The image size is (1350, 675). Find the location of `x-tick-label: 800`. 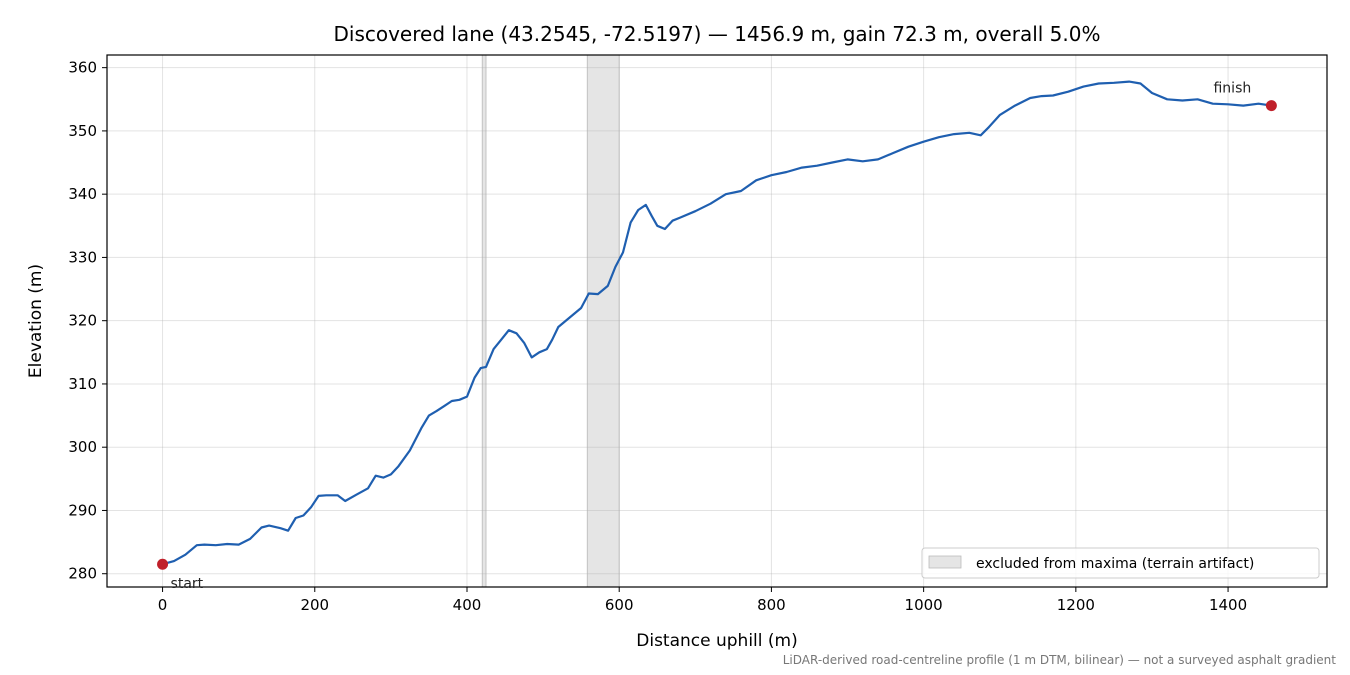

x-tick-label: 800 is located at coordinates (771, 605).